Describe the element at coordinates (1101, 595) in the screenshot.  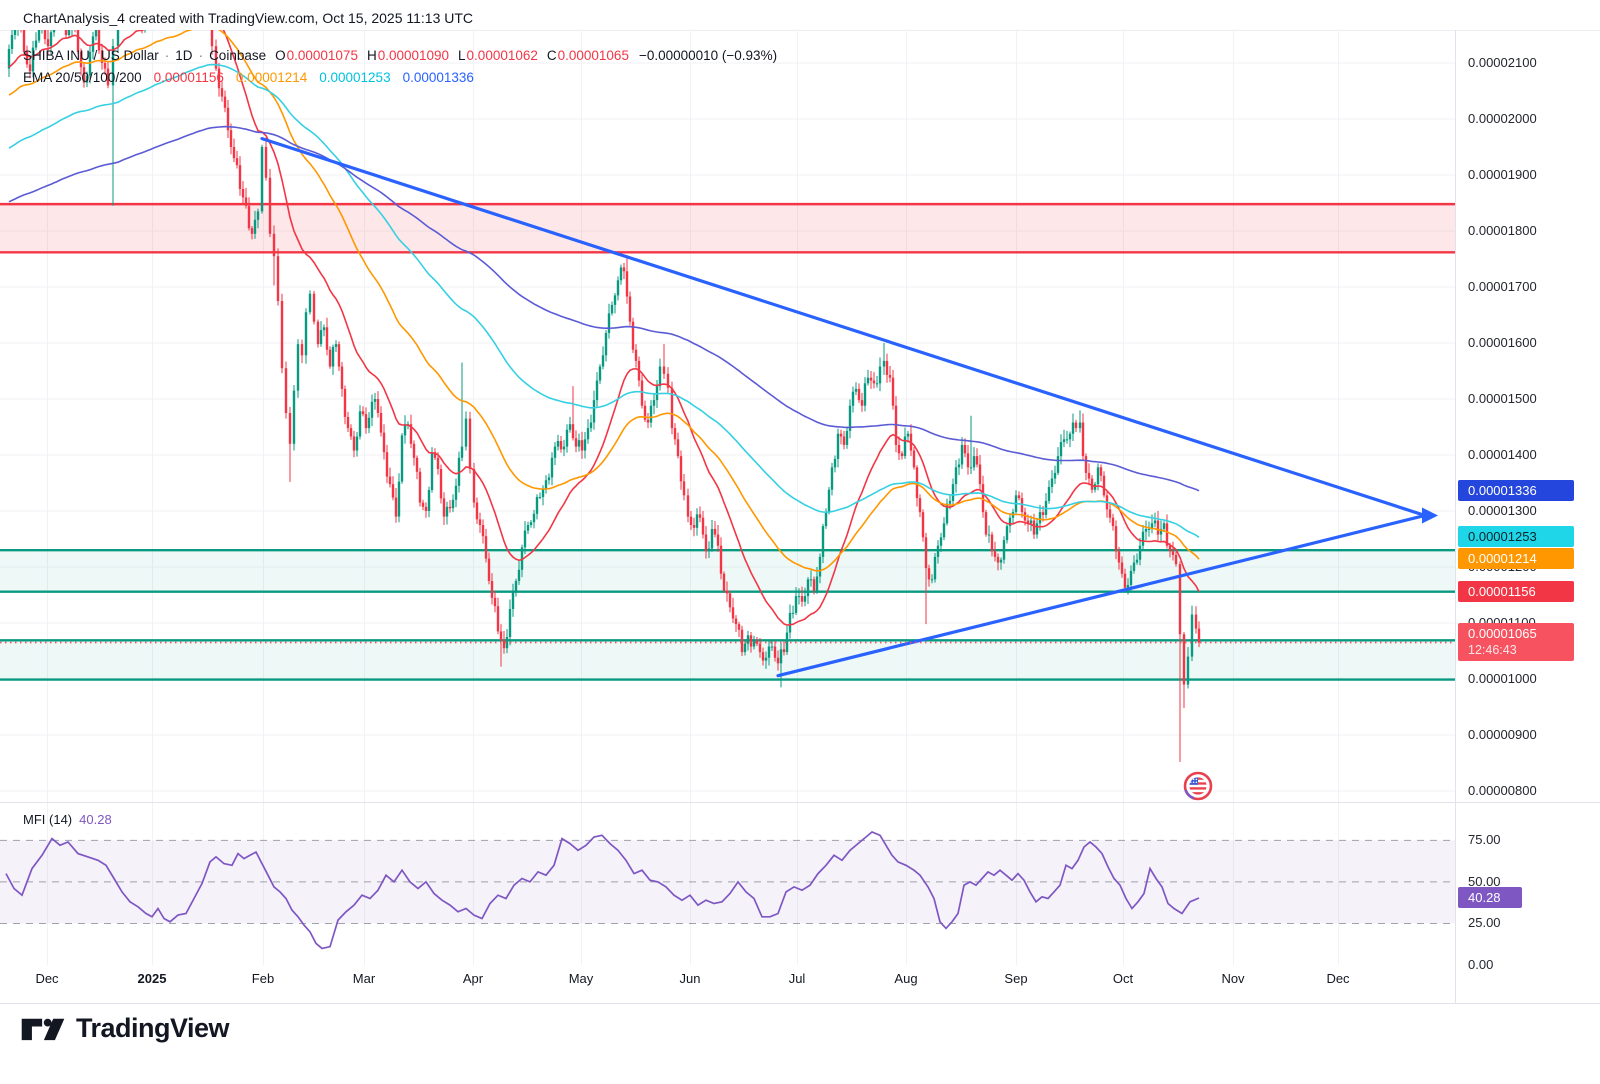
I see `trendline-lower` at that location.